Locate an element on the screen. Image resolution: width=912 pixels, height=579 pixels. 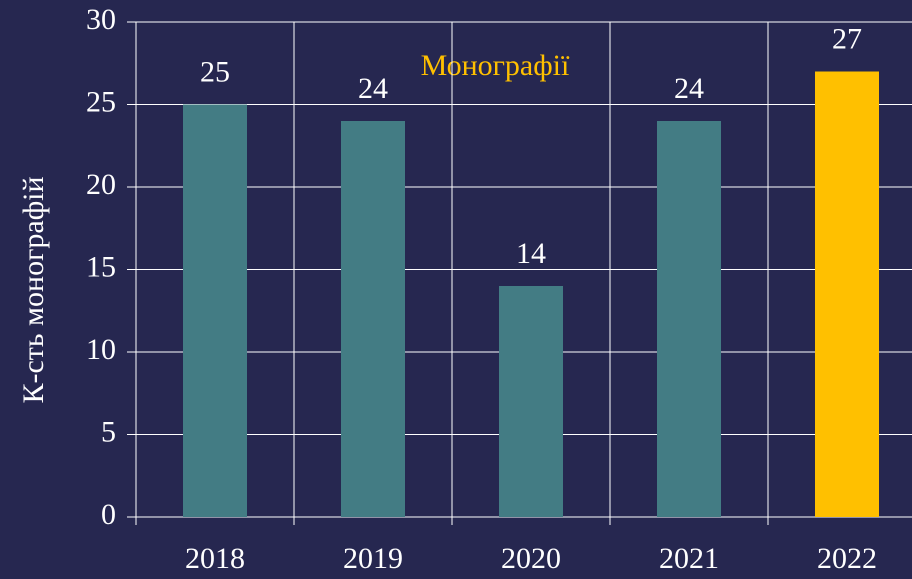
x-tick-label: 2020 is located at coordinates (531, 558).